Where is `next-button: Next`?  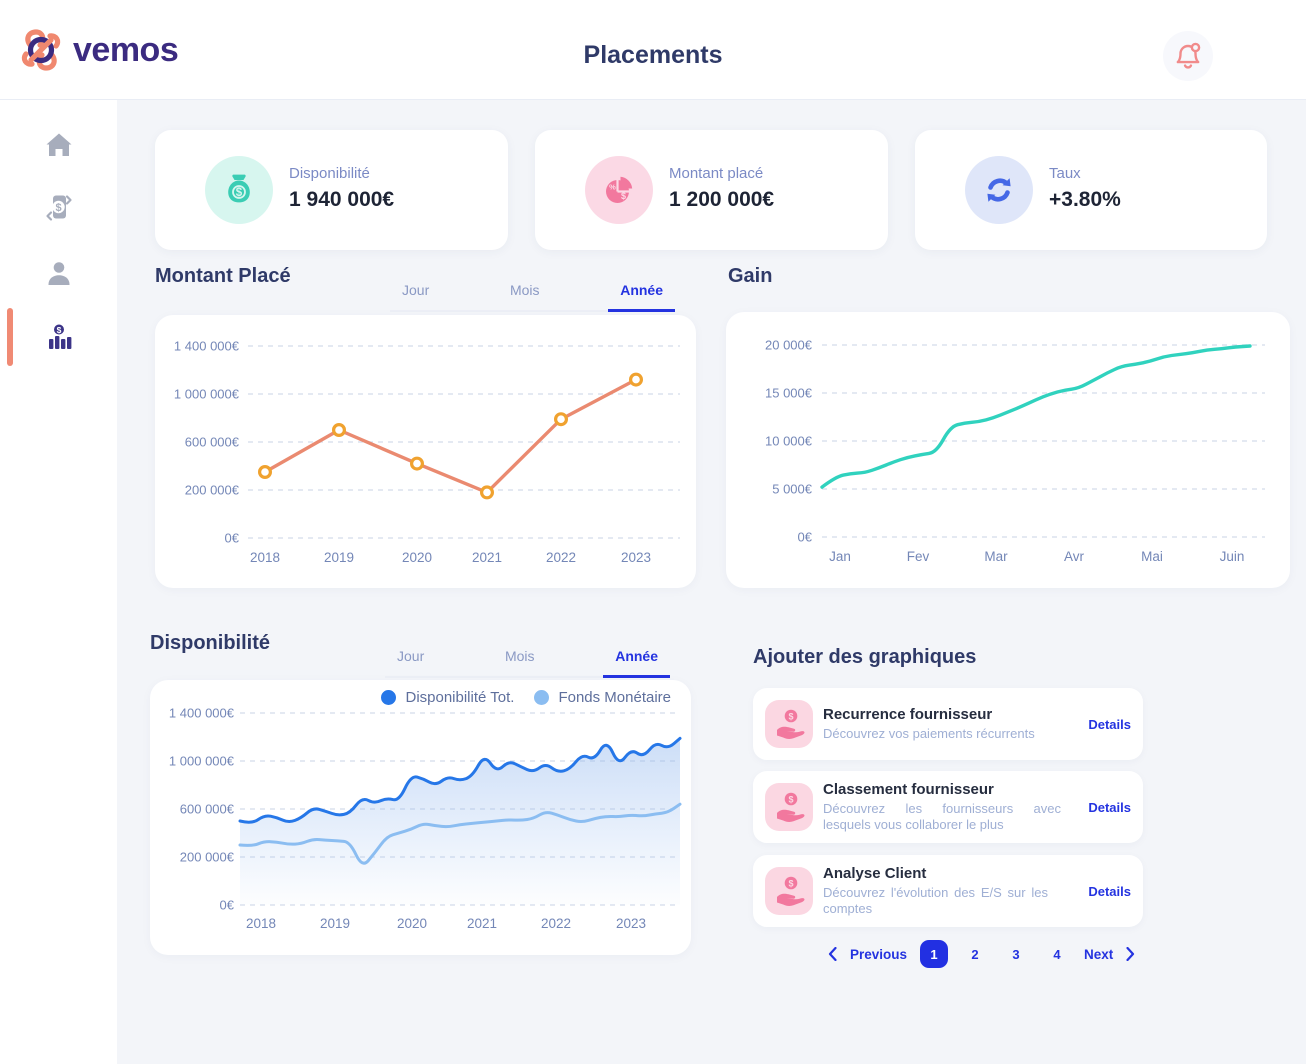 next-button: Next is located at coordinates (1099, 954).